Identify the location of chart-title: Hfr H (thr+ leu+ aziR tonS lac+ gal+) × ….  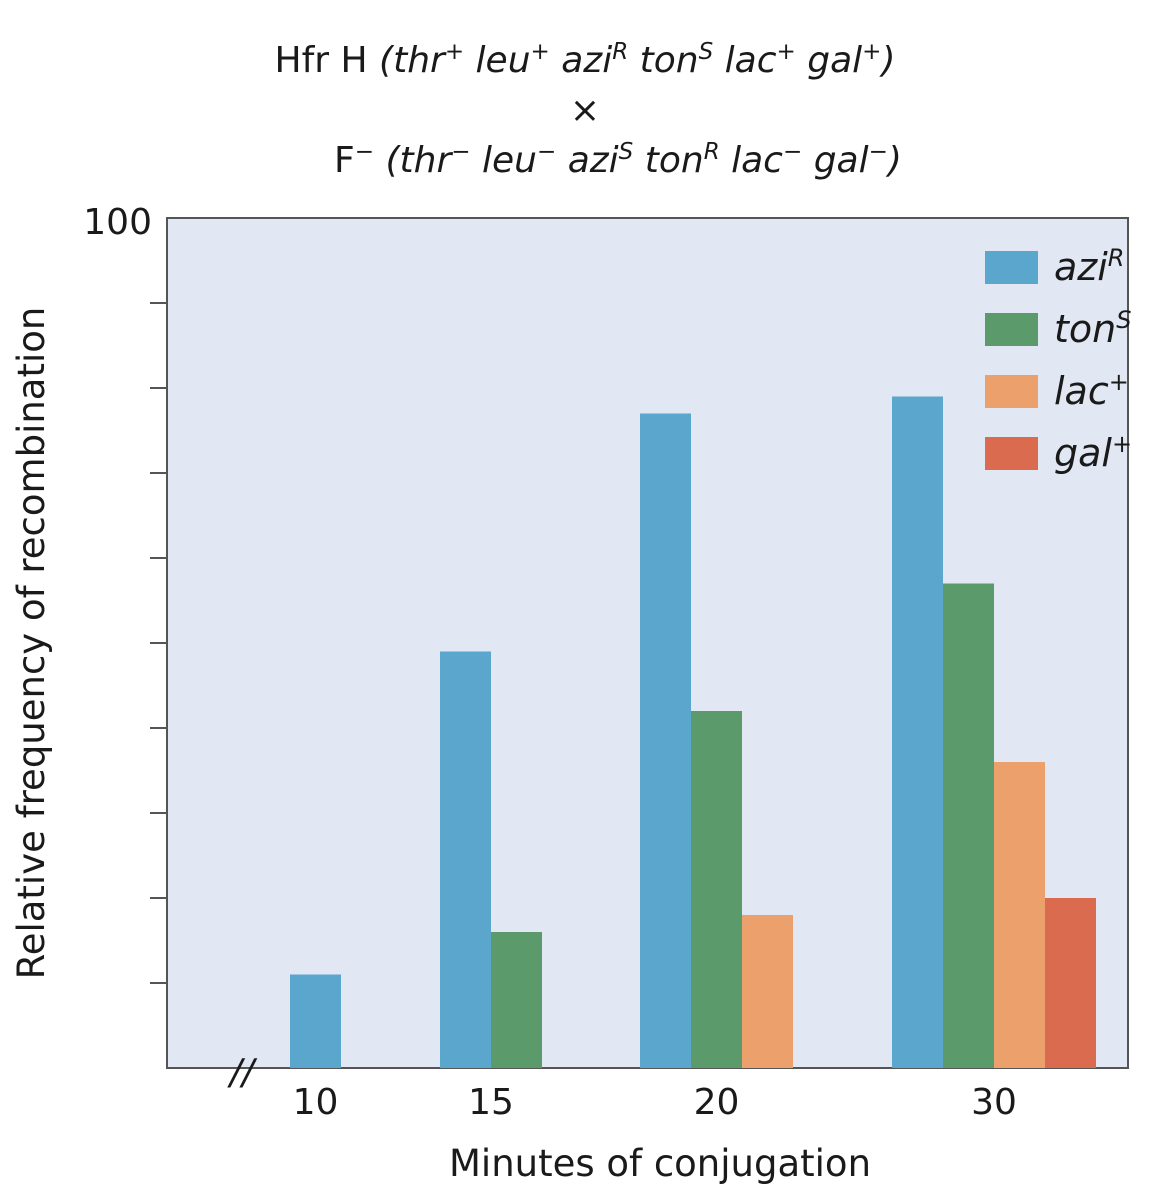
(588, 110).